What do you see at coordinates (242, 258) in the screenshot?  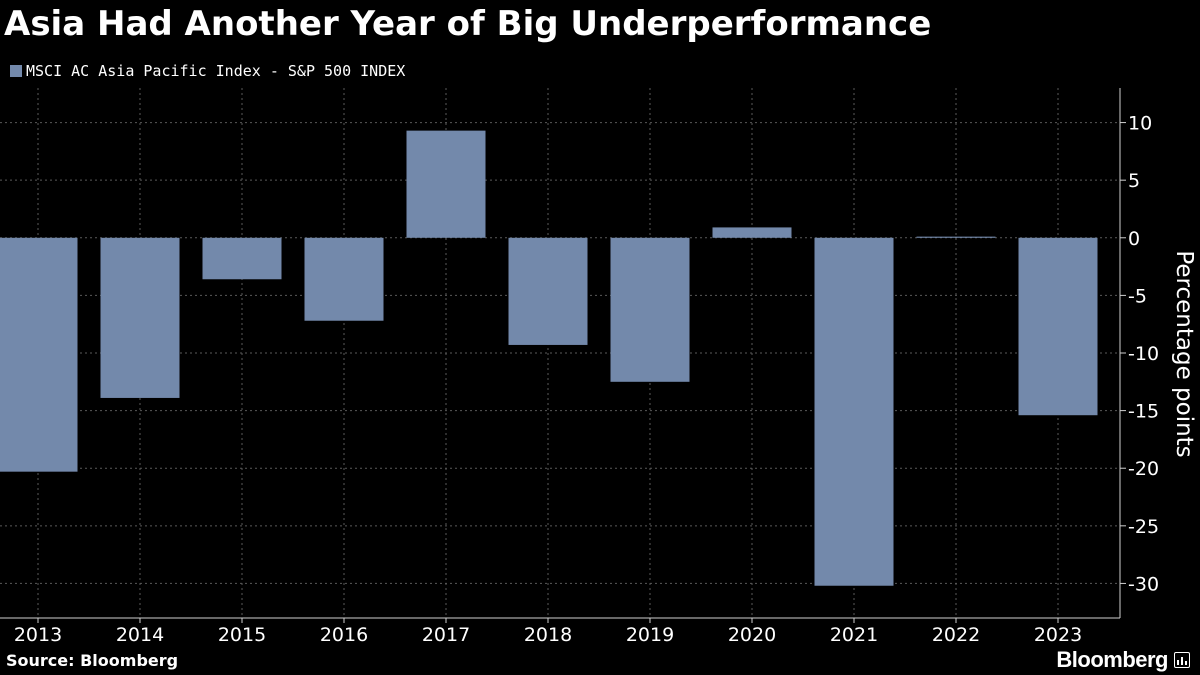 I see `bar-2015` at bounding box center [242, 258].